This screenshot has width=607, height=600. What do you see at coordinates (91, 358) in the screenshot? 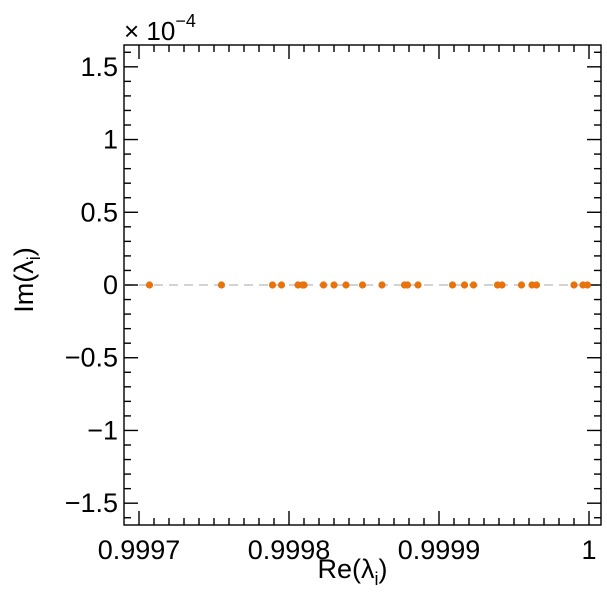
I see `y-tick-label: −0.5` at bounding box center [91, 358].